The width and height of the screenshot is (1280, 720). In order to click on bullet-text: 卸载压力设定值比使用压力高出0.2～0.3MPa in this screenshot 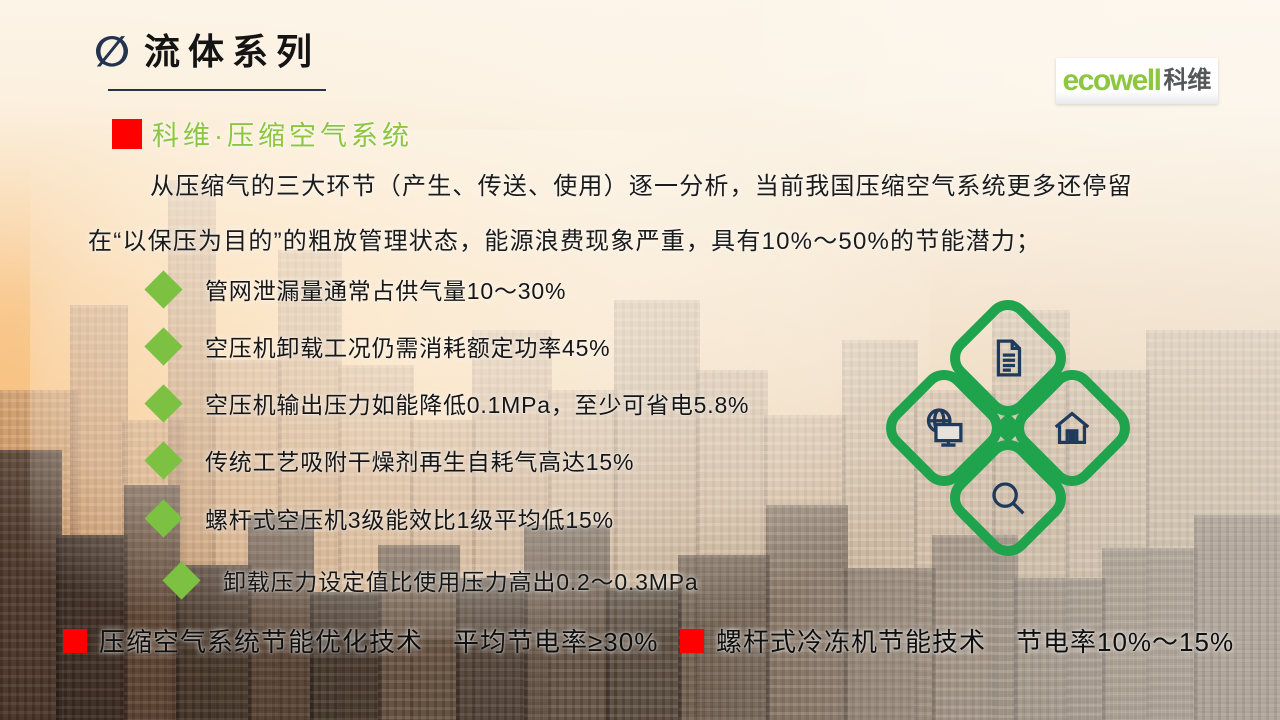, I will do `click(461, 582)`.